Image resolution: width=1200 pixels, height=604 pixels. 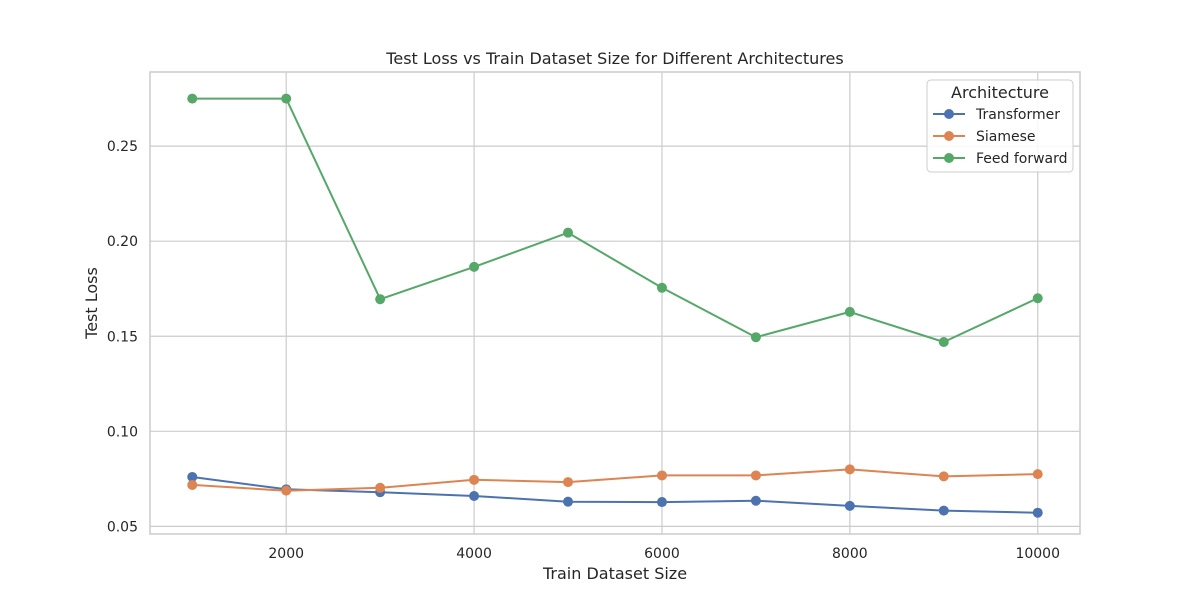 I want to click on legend-label: Transformer, so click(x=1017, y=115).